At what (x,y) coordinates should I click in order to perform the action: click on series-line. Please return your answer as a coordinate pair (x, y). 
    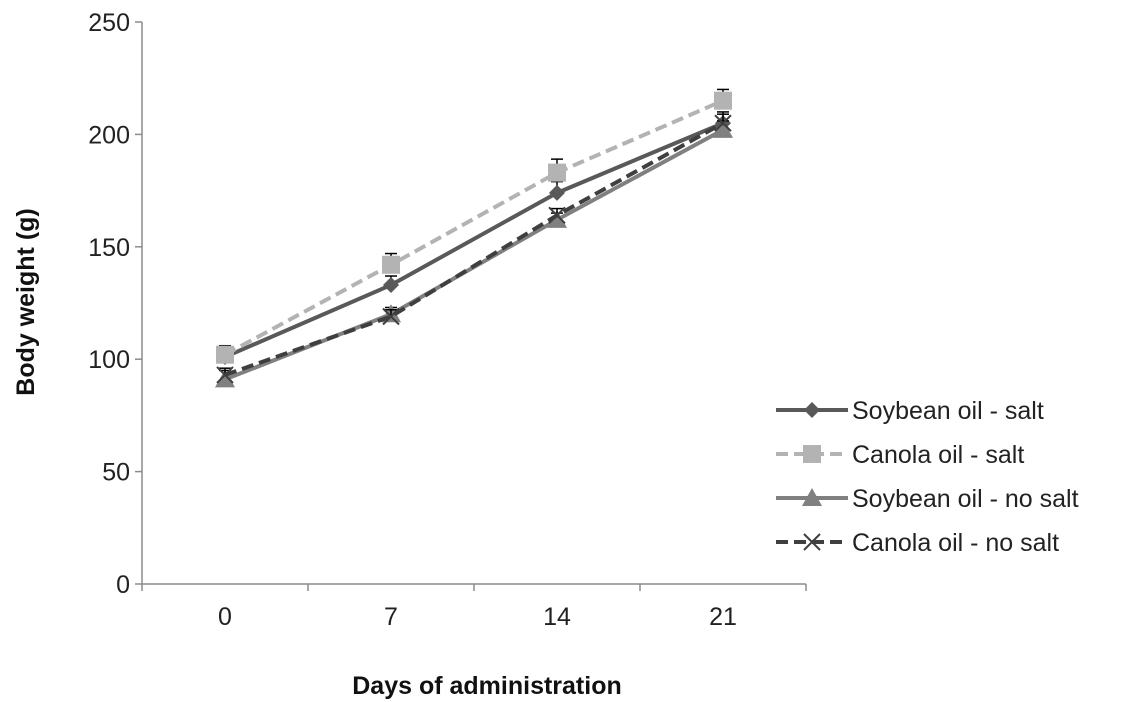
    Looking at the image, I should click on (474, 240).